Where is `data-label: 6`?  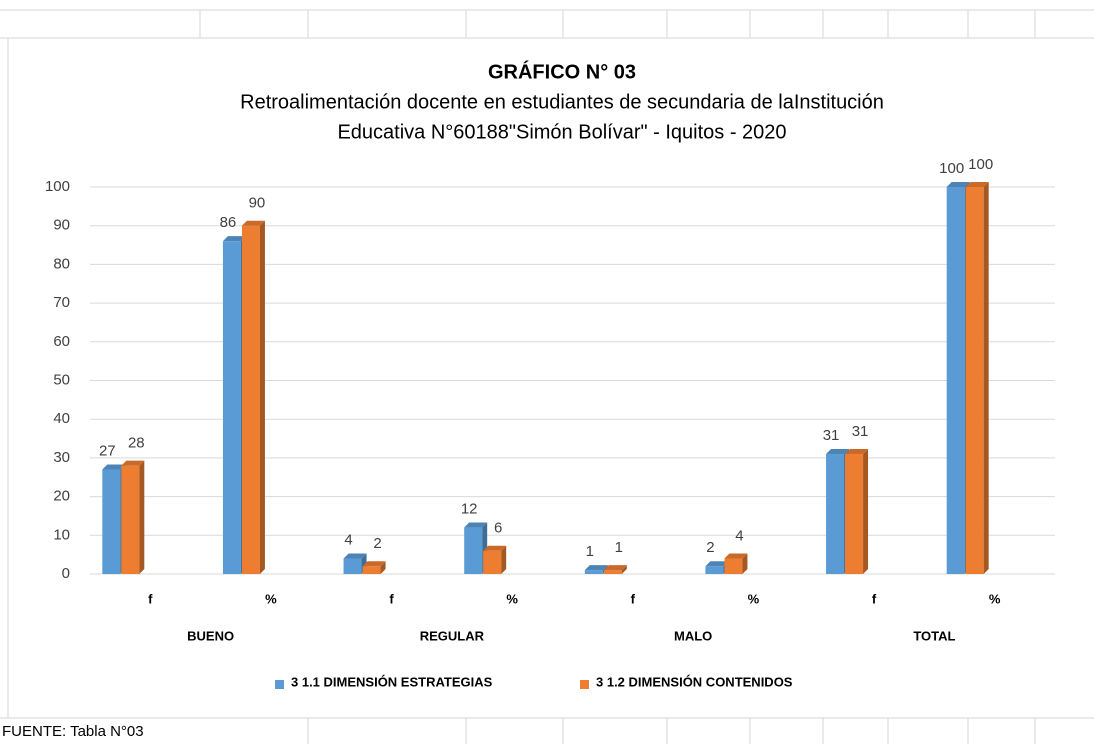 data-label: 6 is located at coordinates (498, 528).